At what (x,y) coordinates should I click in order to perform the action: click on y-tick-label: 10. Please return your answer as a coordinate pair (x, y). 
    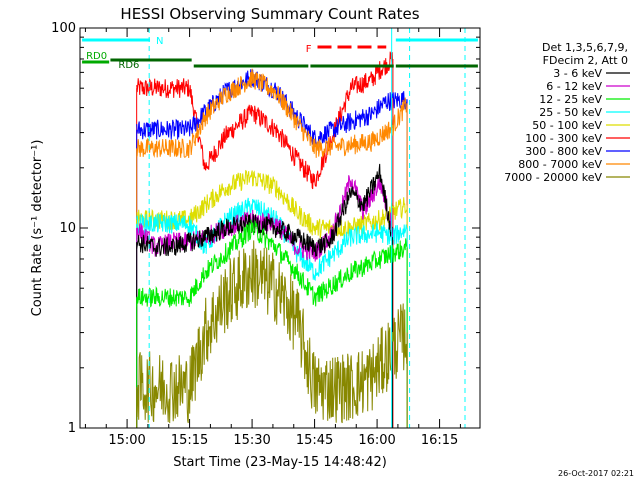
    Looking at the image, I should click on (67, 228).